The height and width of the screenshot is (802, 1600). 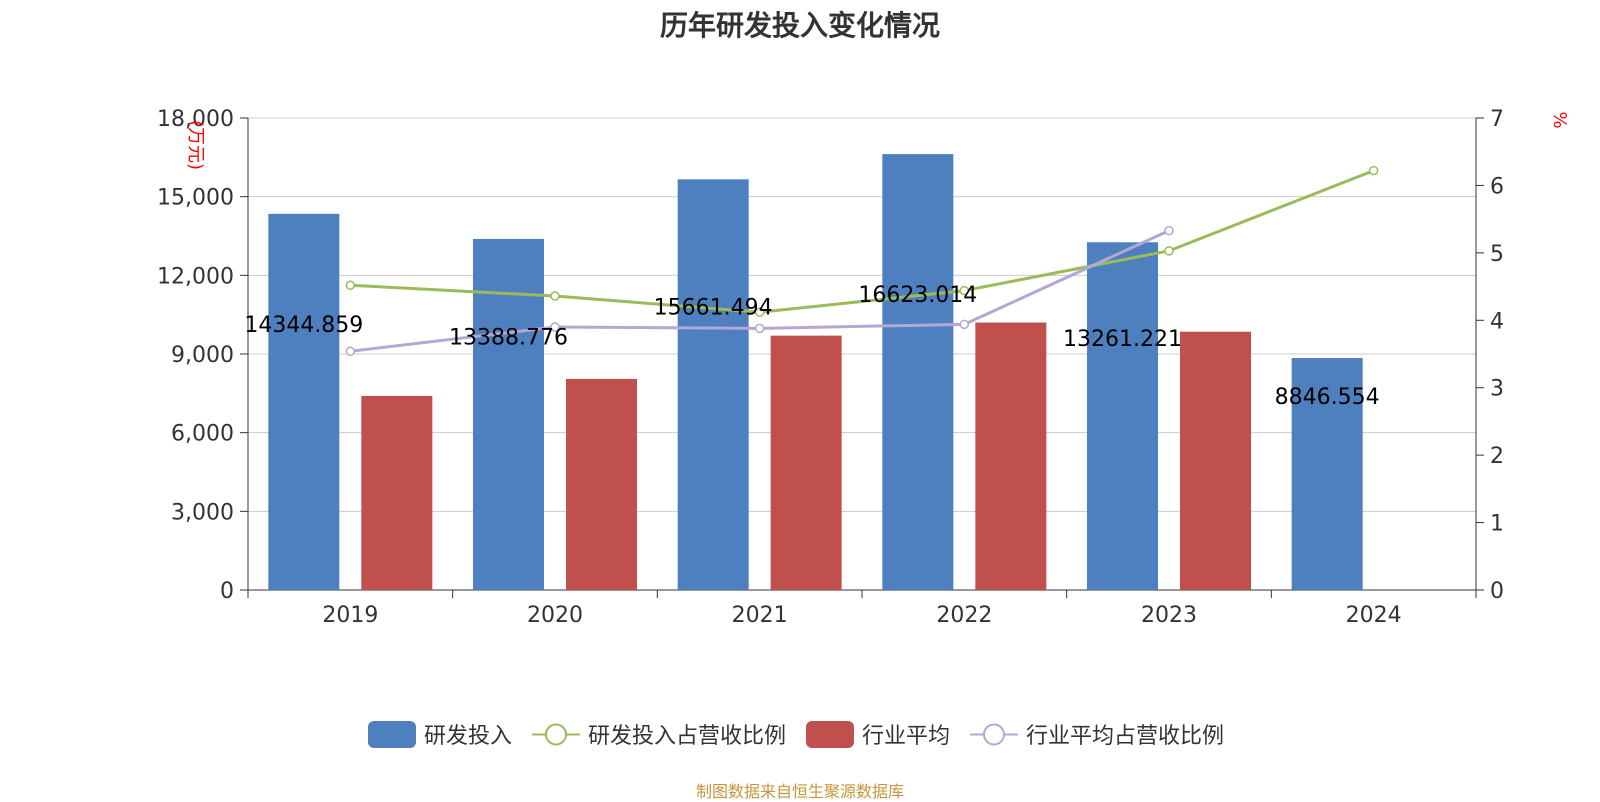 What do you see at coordinates (1497, 321) in the screenshot?
I see `y-right-tick-label: 4` at bounding box center [1497, 321].